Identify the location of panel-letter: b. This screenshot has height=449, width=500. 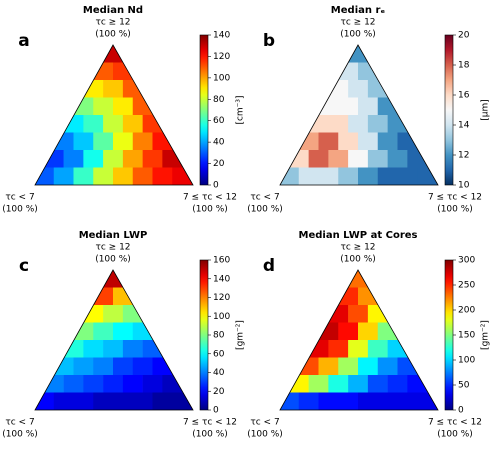
(269, 41).